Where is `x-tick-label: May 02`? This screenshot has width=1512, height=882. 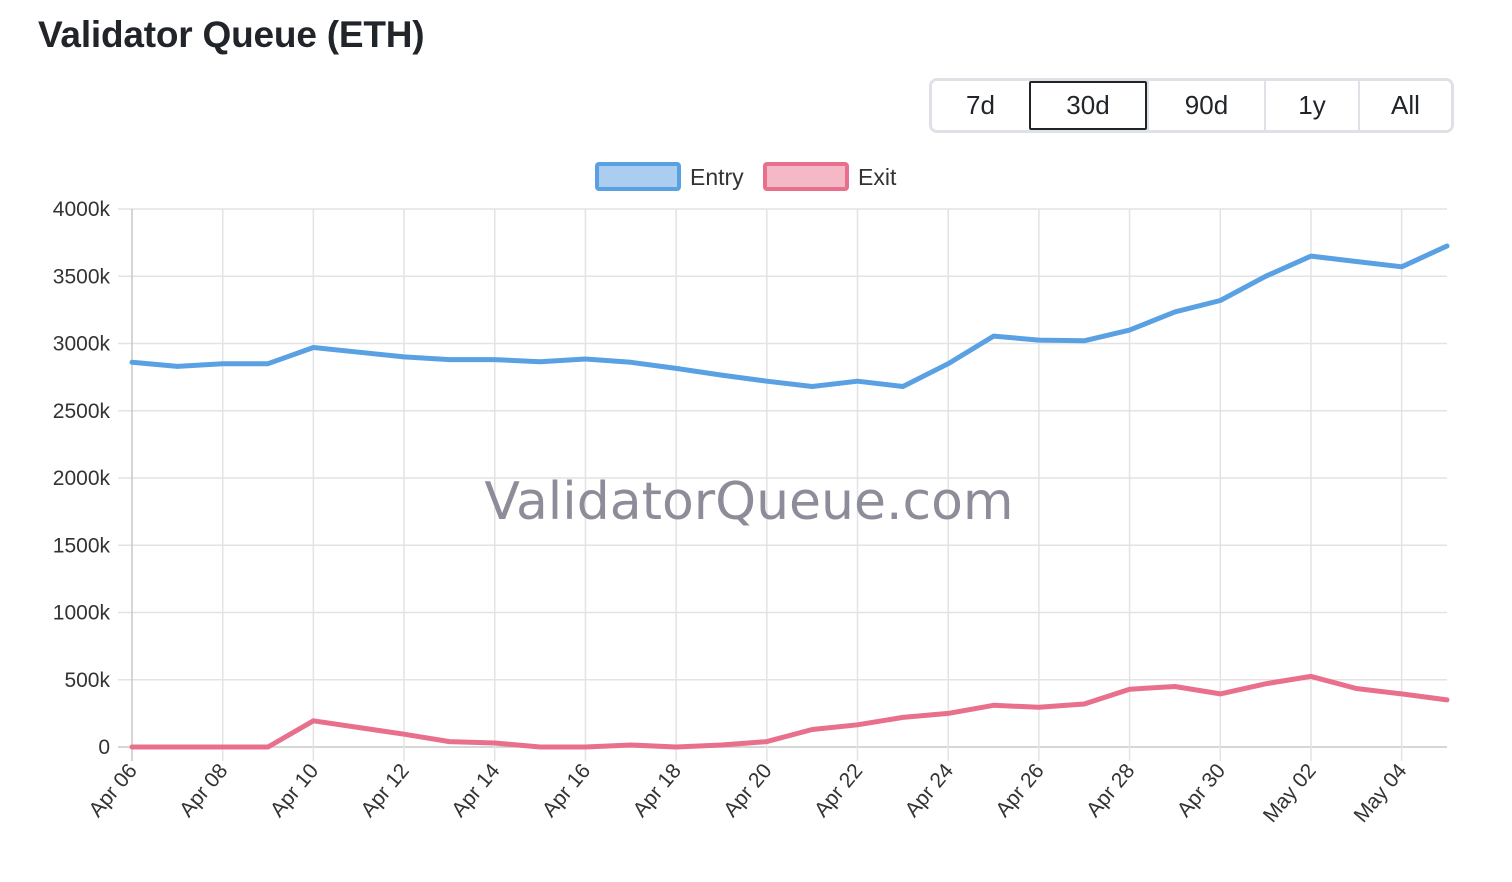 x-tick-label: May 02 is located at coordinates (1290, 793).